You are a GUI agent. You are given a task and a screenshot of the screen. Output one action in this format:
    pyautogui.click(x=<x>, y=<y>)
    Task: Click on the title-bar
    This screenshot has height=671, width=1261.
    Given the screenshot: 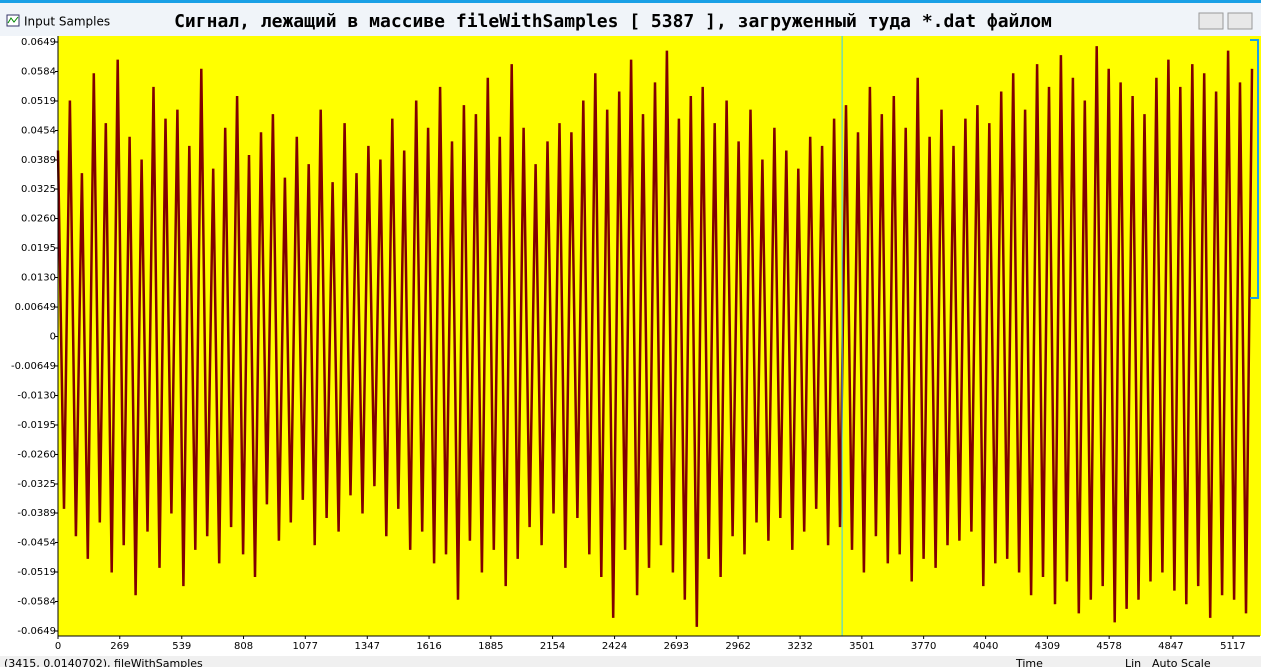 What is the action you would take?
    pyautogui.click(x=630, y=18)
    